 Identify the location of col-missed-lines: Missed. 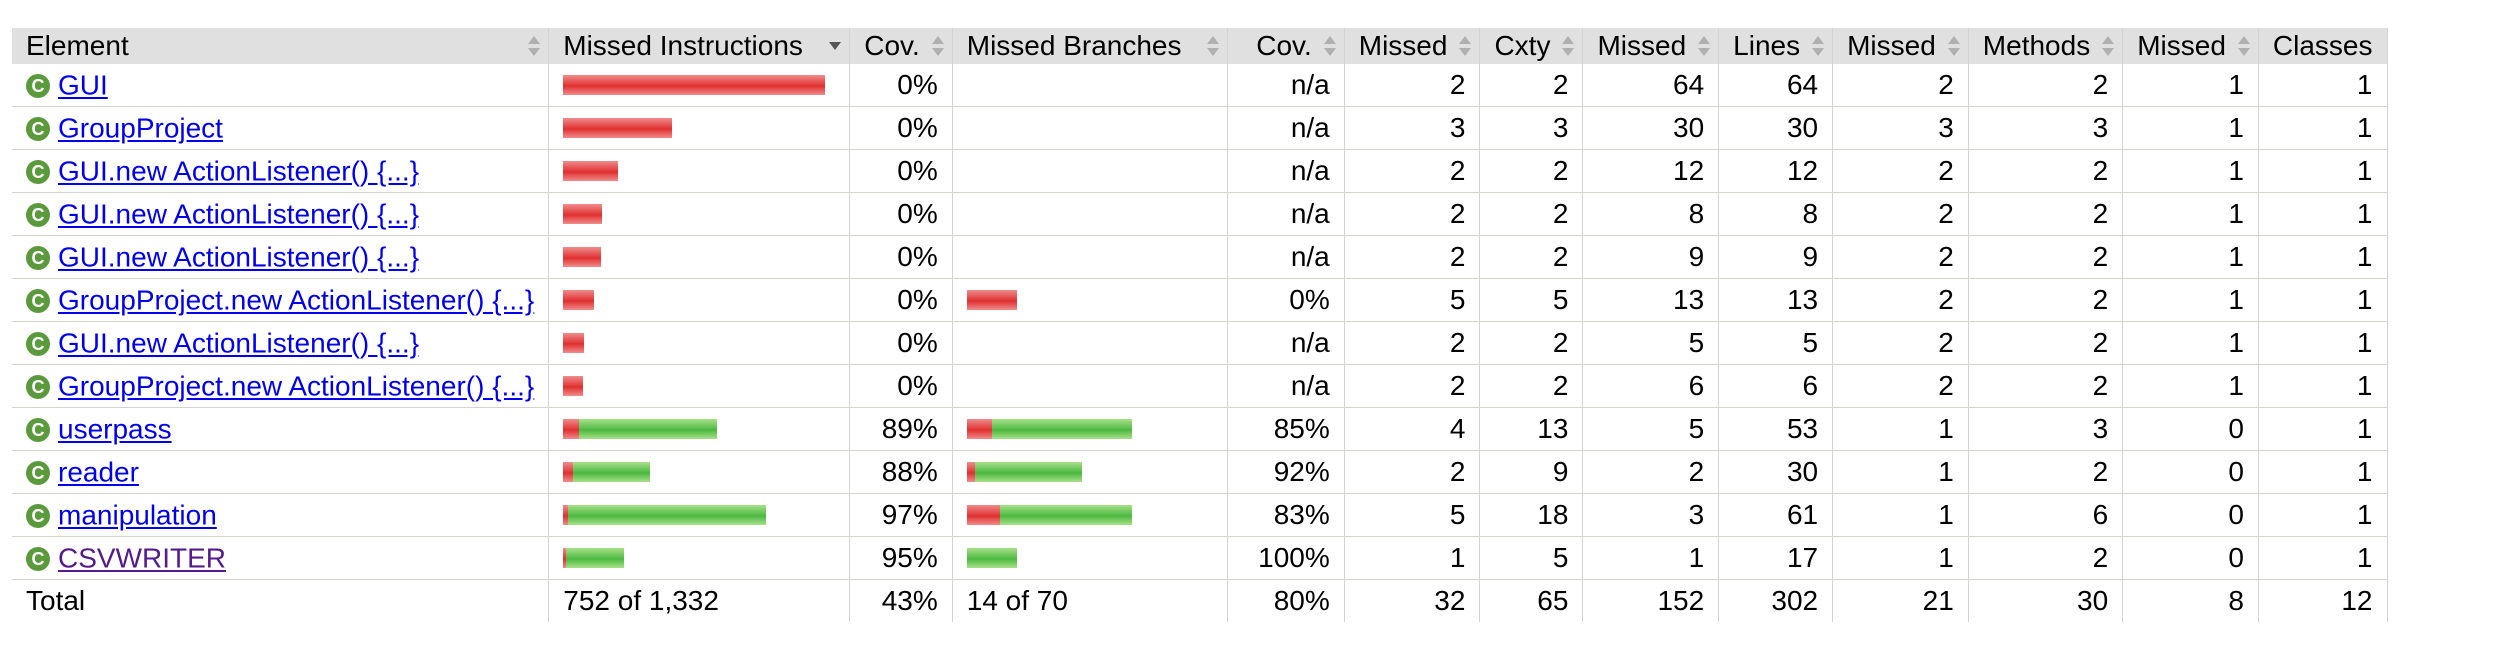
(1651, 46).